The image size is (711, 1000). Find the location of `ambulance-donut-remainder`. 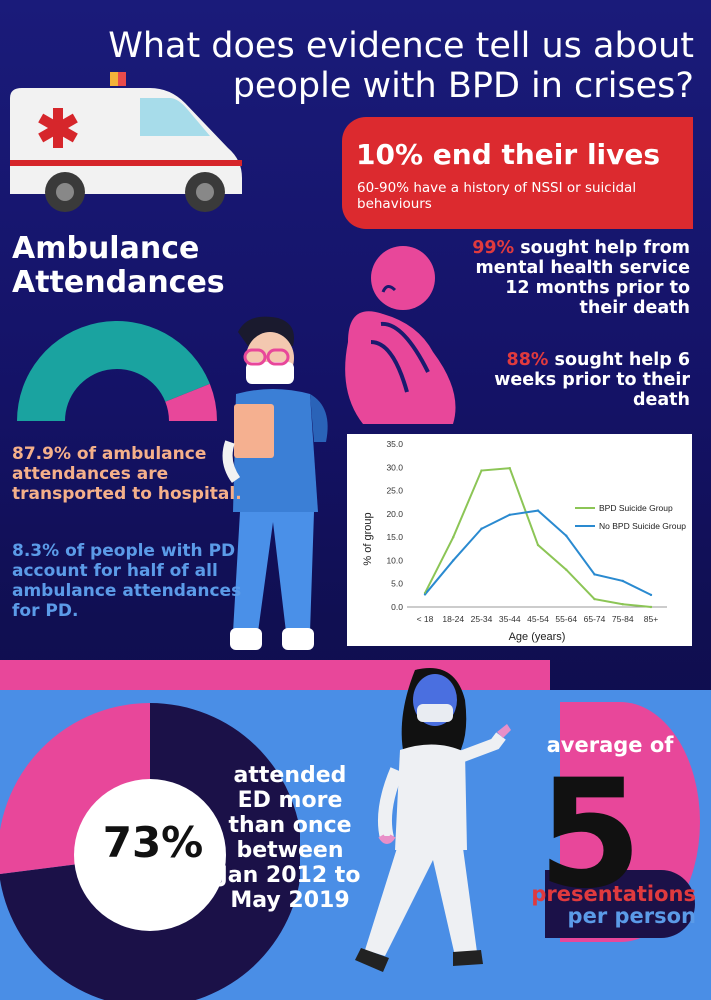

ambulance-donut-remainder is located at coordinates (191, 402).